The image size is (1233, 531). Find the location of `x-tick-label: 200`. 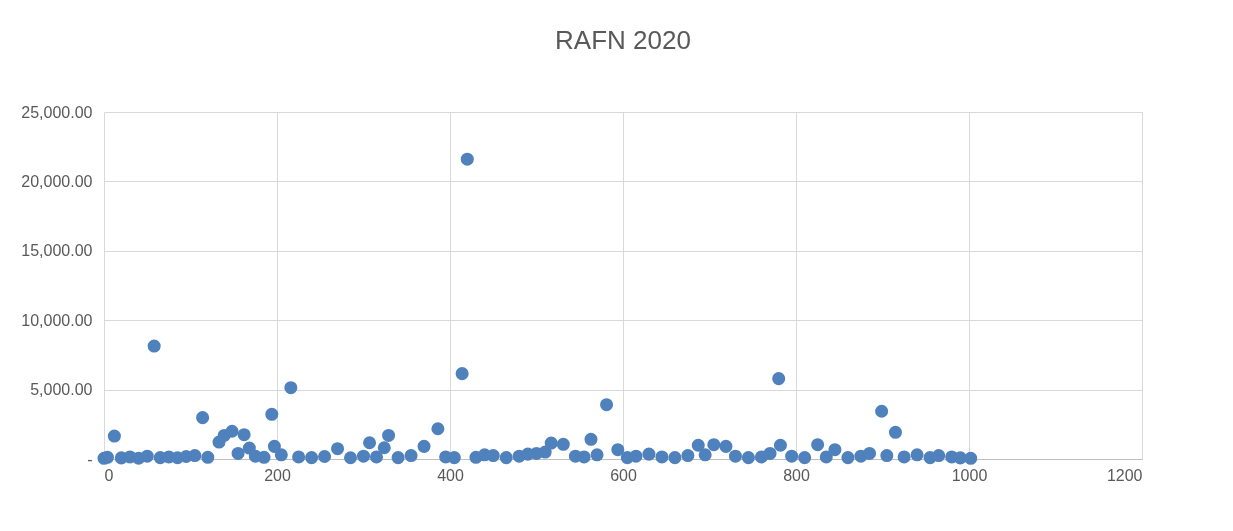

x-tick-label: 200 is located at coordinates (277, 475).